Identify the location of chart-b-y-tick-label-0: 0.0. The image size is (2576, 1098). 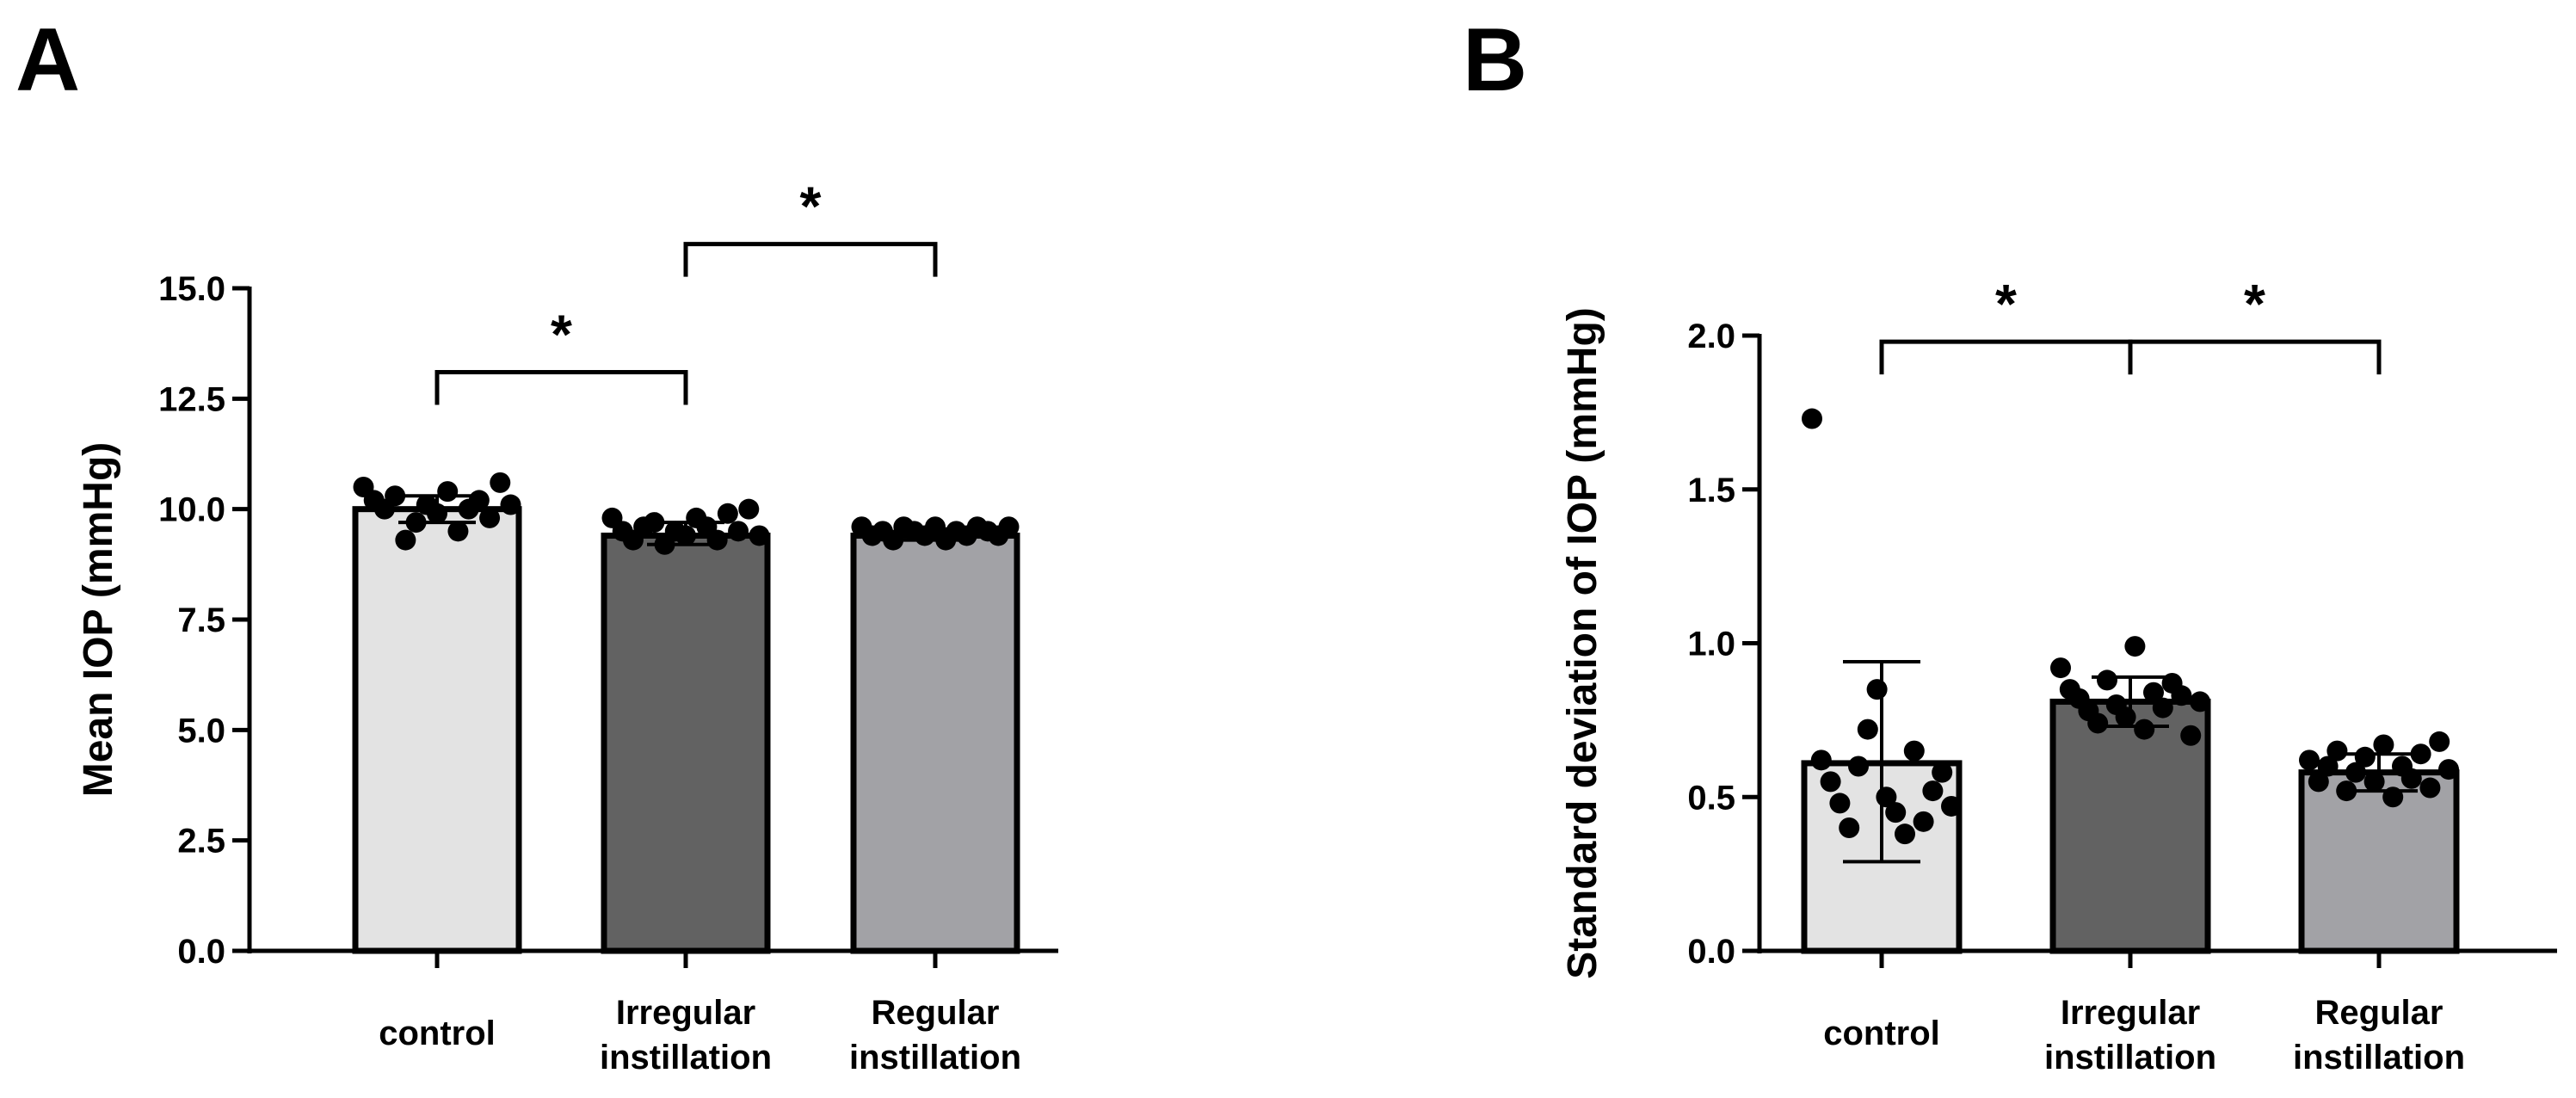
(1711, 952).